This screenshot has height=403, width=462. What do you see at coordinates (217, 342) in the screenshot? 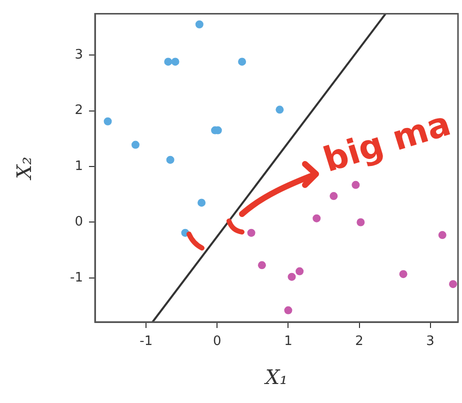
I see `x-tick-label: 0` at bounding box center [217, 342].